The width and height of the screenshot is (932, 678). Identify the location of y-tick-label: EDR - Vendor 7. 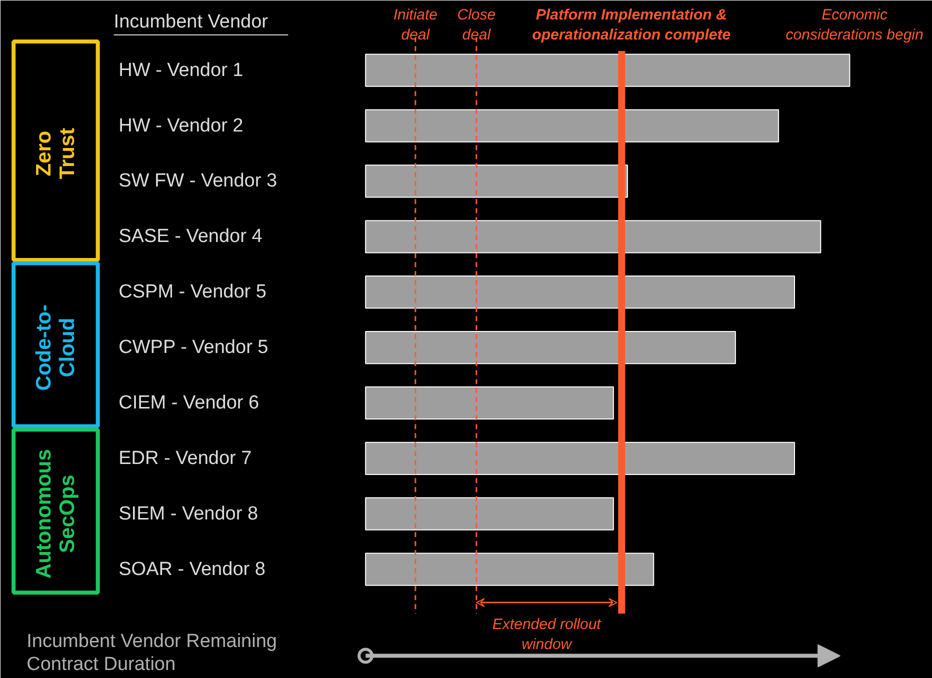
(185, 458).